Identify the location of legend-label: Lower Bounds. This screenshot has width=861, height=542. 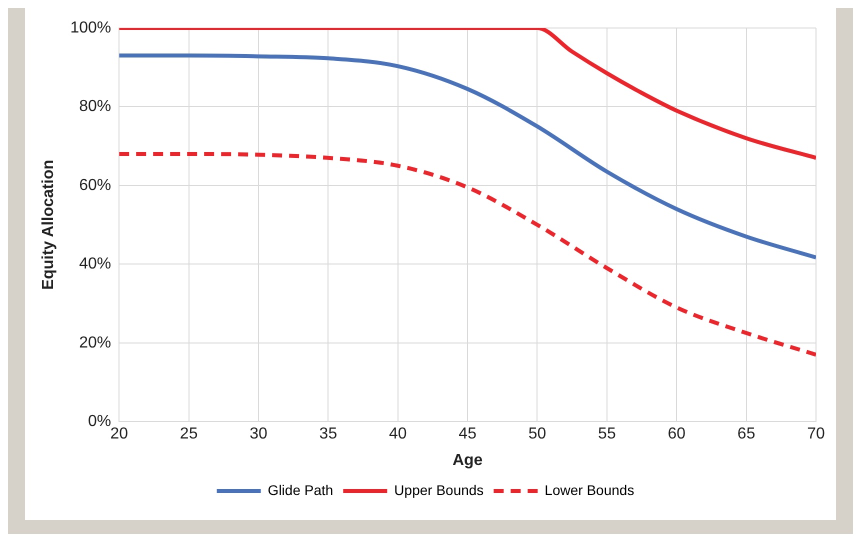
(589, 490).